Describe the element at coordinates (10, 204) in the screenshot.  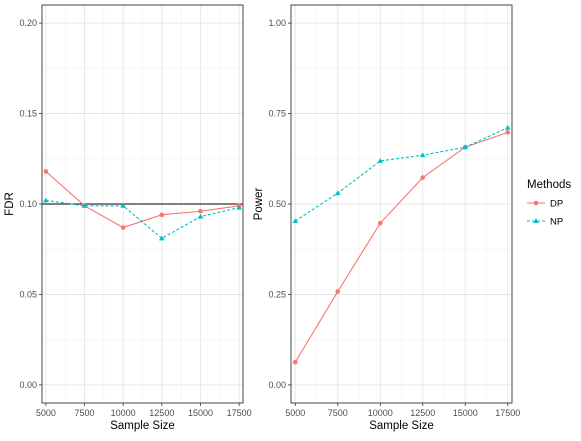
I see `y-axis-title: FDR` at that location.